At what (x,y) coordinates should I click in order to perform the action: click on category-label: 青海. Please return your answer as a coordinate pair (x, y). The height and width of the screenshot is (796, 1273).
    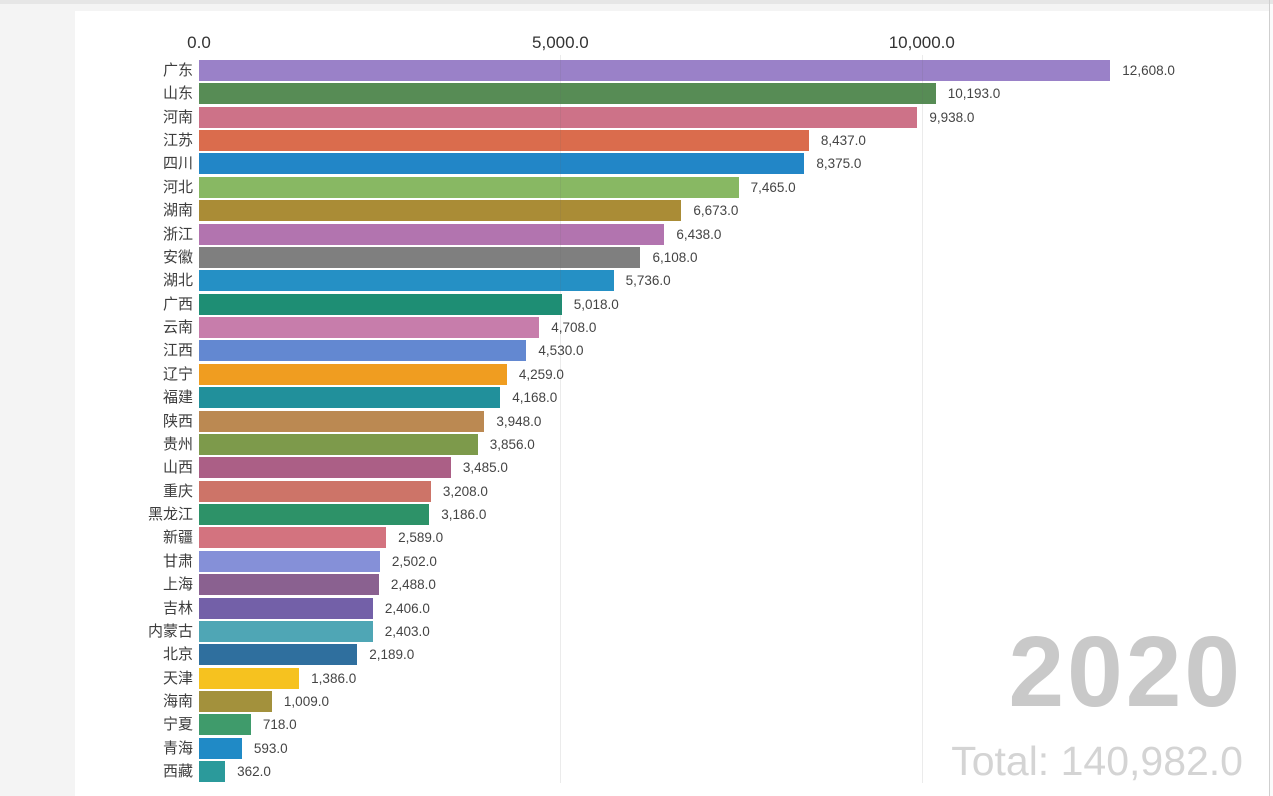
    Looking at the image, I should click on (177, 748).